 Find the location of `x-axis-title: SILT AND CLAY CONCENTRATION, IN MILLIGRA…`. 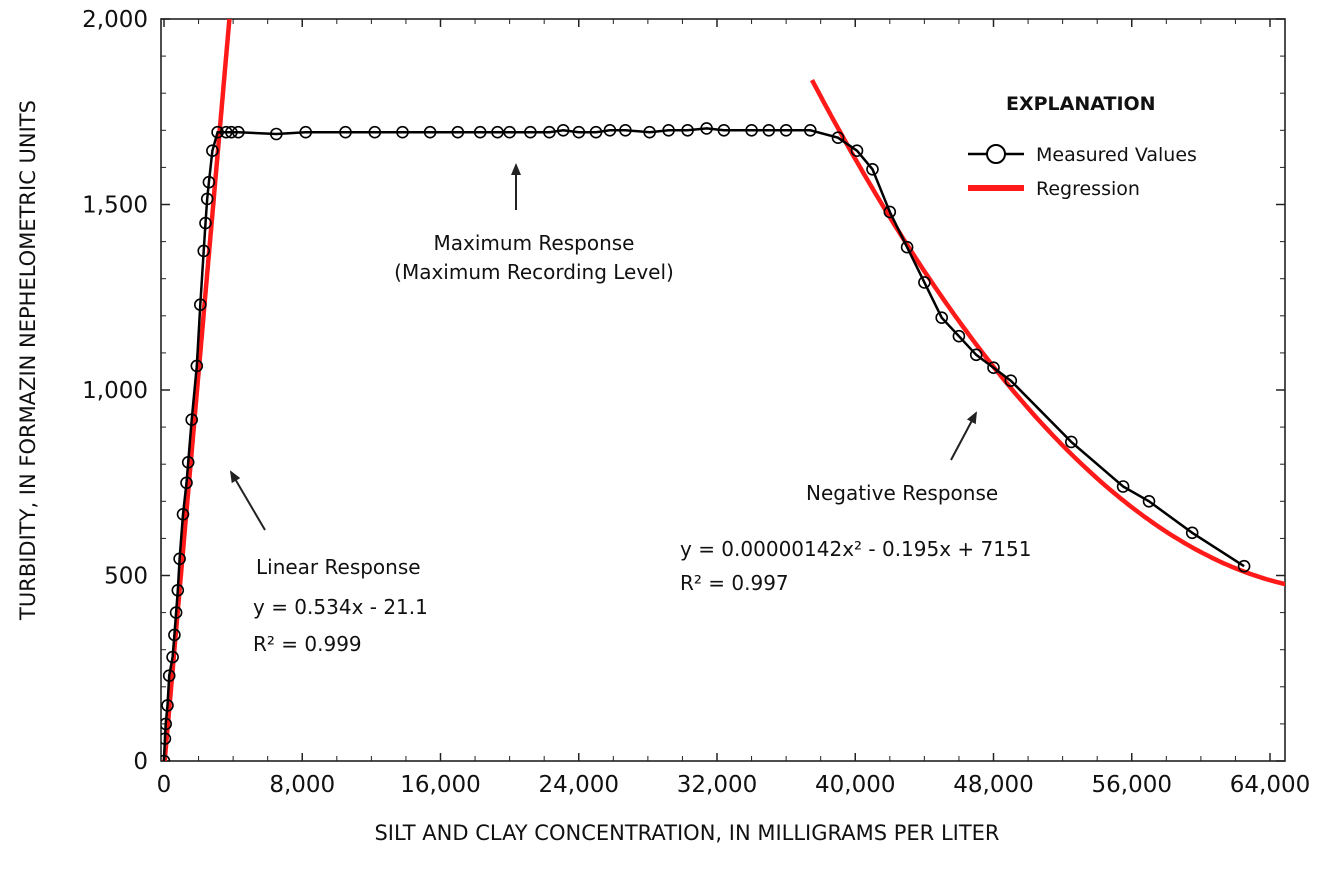

x-axis-title: SILT AND CLAY CONCENTRATION, IN MILLIGRA… is located at coordinates (686, 833).